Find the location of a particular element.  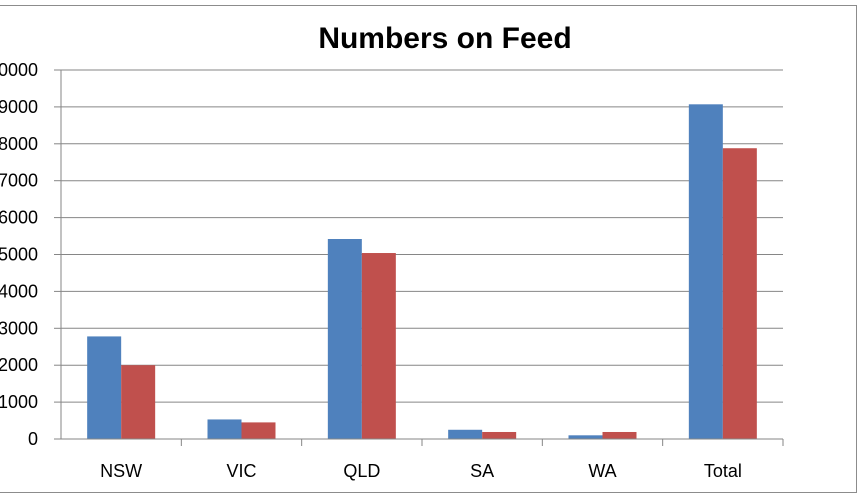

x-tick-label: WA is located at coordinates (602, 471).